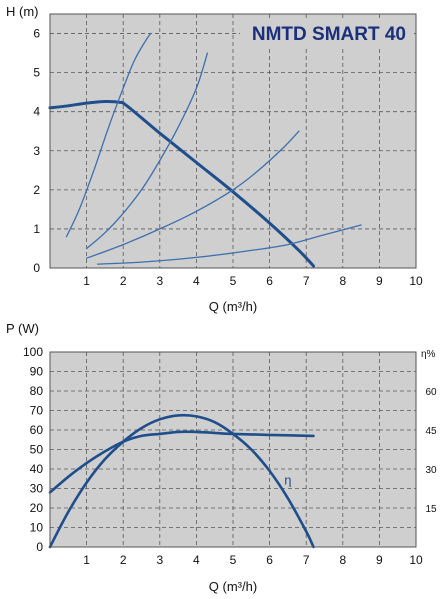  What do you see at coordinates (37, 391) in the screenshot?
I see `y-tick-label: 80` at bounding box center [37, 391].